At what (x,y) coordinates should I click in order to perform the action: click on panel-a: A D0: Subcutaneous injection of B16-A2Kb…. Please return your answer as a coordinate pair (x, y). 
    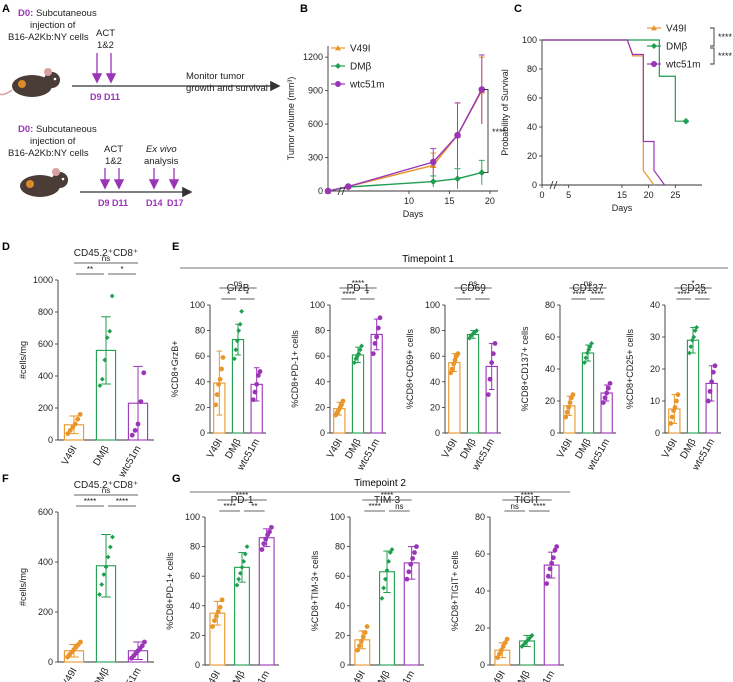
    Looking at the image, I should click on (140, 105).